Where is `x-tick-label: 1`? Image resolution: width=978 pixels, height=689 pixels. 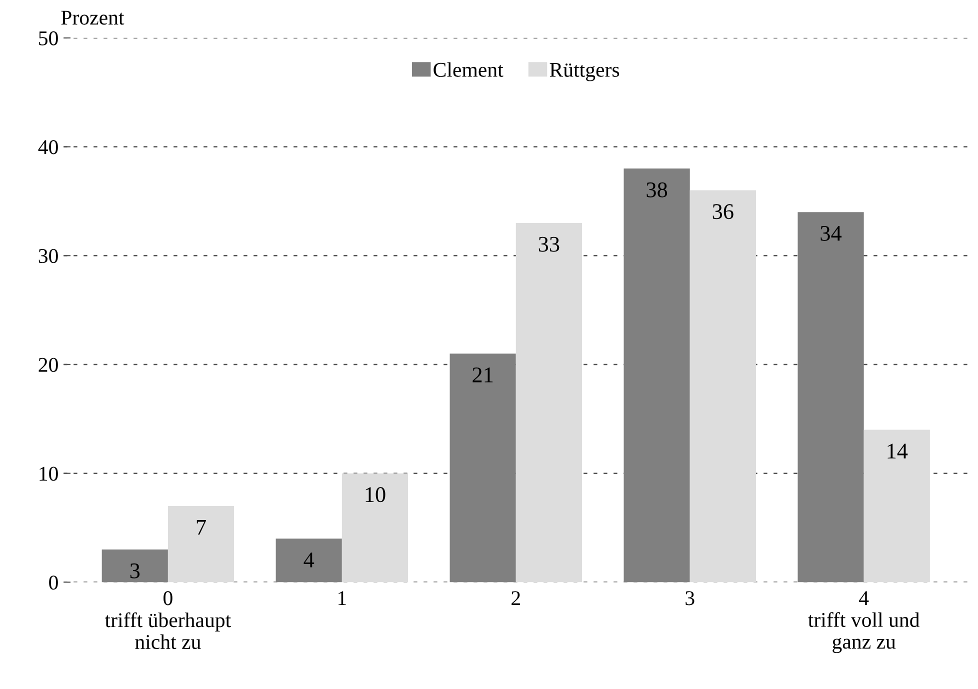
x-tick-label: 1 is located at coordinates (342, 598).